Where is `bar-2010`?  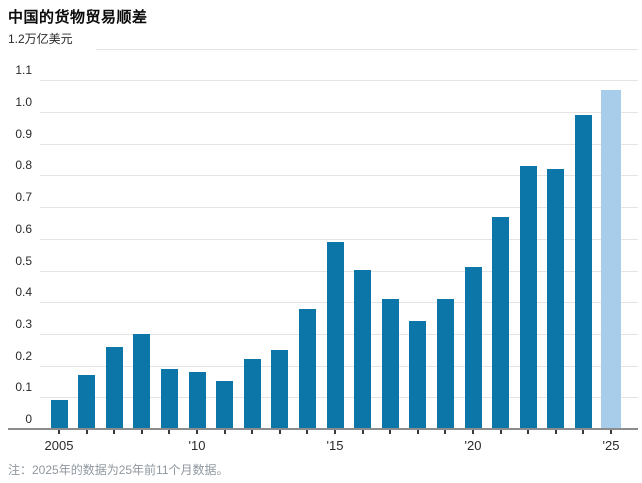
bar-2010 is located at coordinates (197, 400).